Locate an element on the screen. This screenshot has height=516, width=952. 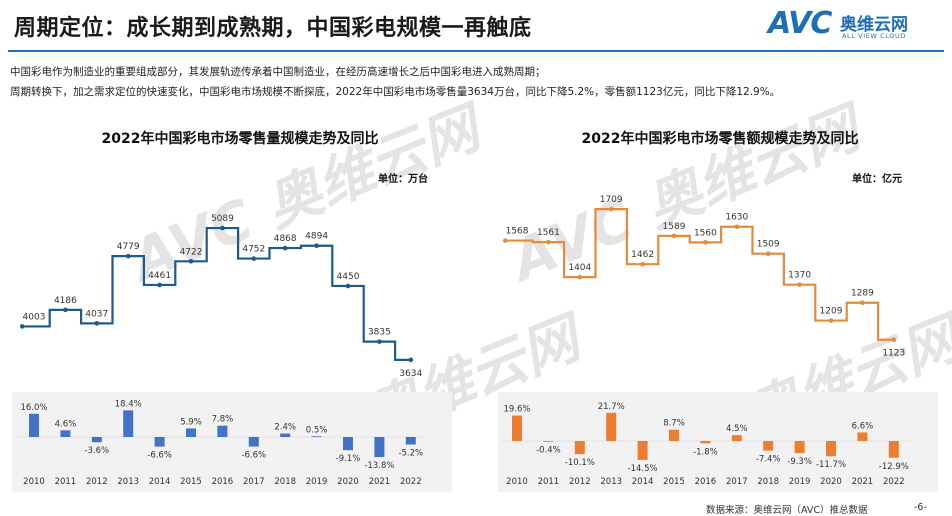
avc-logo: AVC 奥维云网 ALL VIEW CLOUD is located at coordinates (848, 26).